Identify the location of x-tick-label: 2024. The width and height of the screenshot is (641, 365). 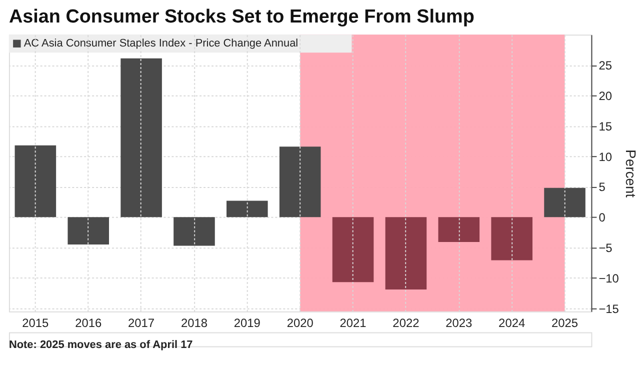
(512, 323).